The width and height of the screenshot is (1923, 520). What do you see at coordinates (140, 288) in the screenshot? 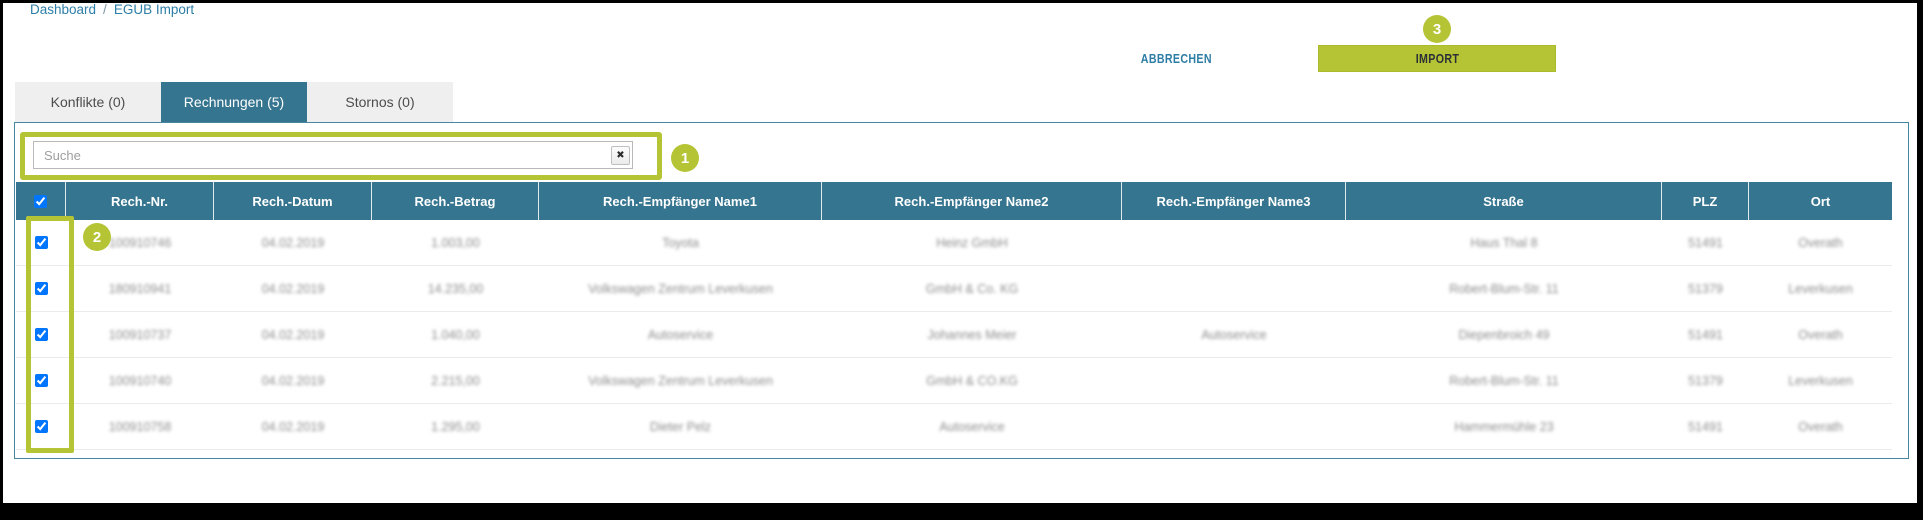
I see `table-cell: 180910941` at bounding box center [140, 288].